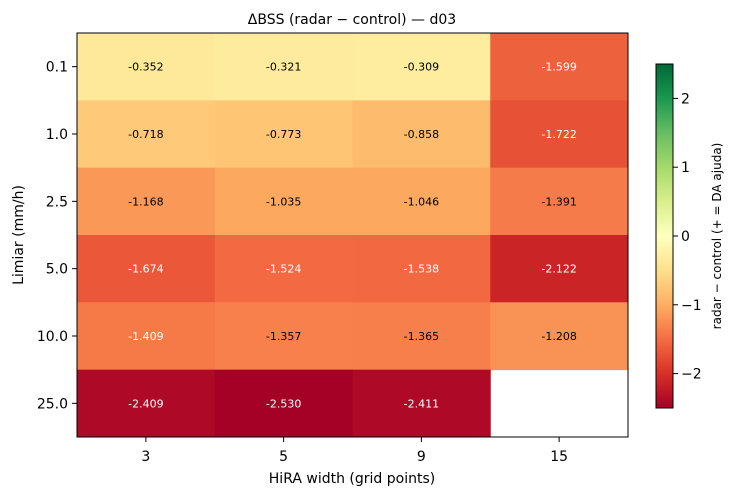 Image resolution: width=737 pixels, height=496 pixels. Describe the element at coordinates (352, 479) in the screenshot. I see `x-axis-label: HiRA width (grid points)` at that location.